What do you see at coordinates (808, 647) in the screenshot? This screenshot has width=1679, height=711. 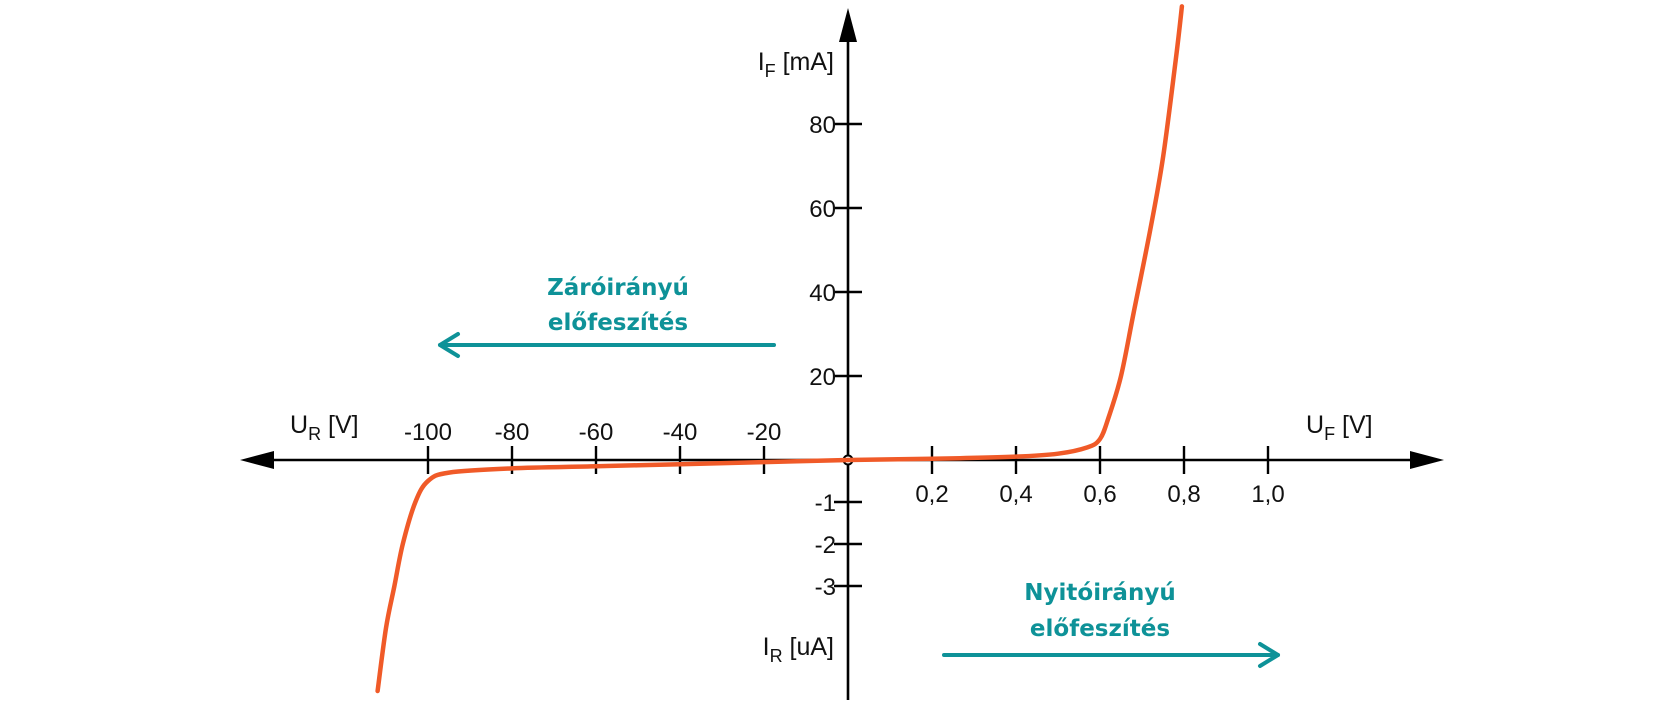 I see `ir-axis-title-unit: [uA]` at bounding box center [808, 647].